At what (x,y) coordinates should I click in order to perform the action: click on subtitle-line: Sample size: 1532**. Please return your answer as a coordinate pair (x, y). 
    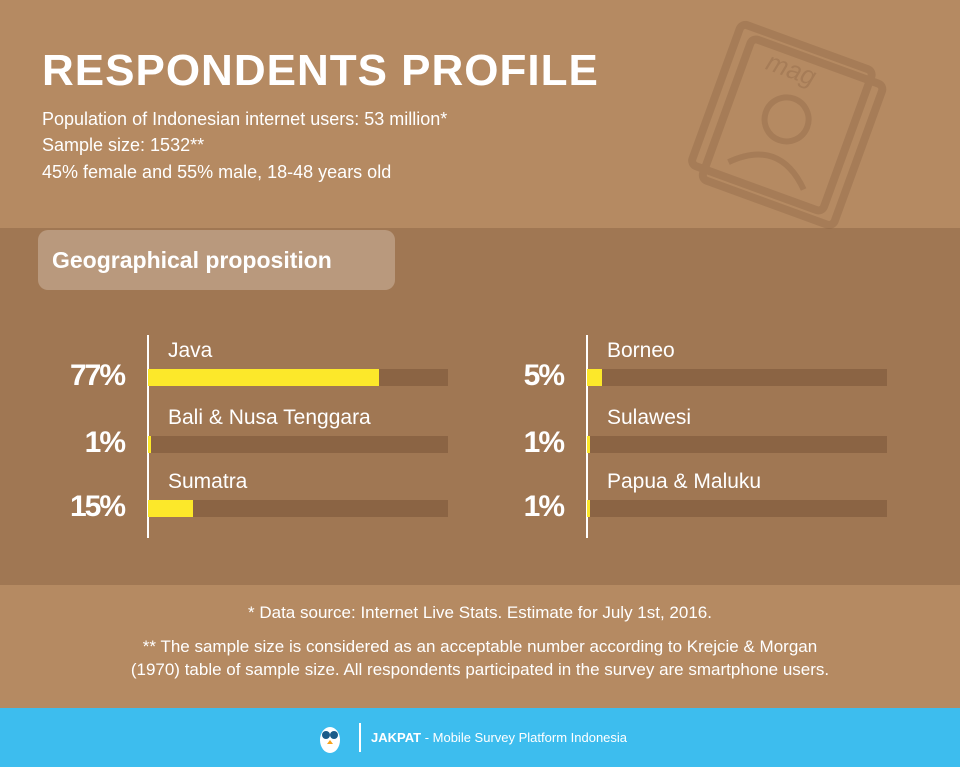
    Looking at the image, I should click on (123, 145).